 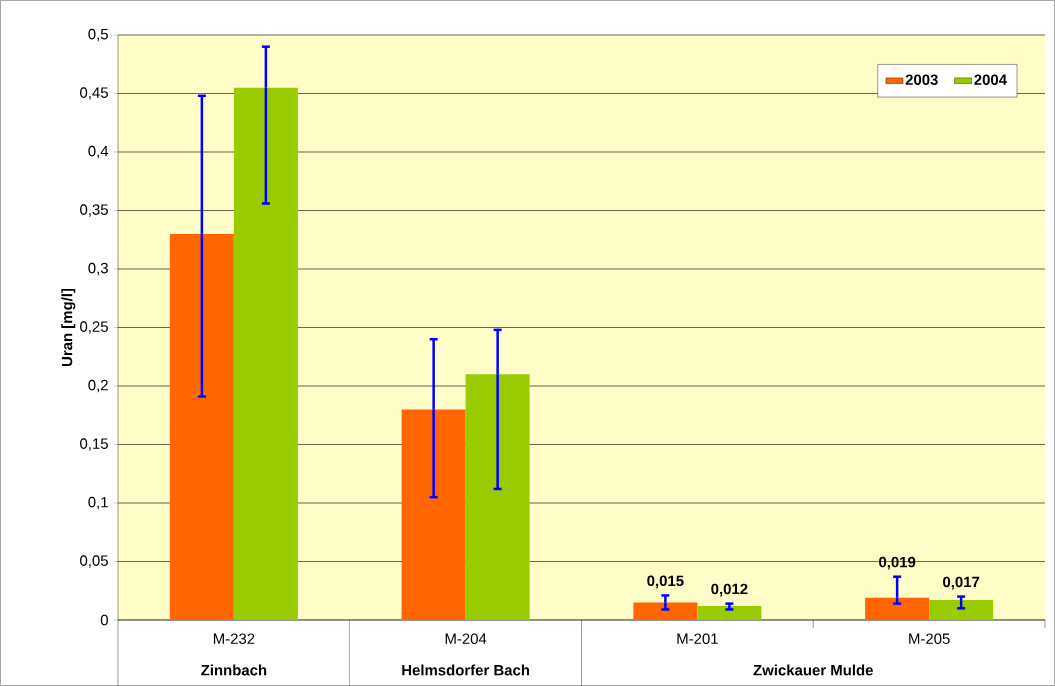 I want to click on data-label: 0,017, so click(x=961, y=583).